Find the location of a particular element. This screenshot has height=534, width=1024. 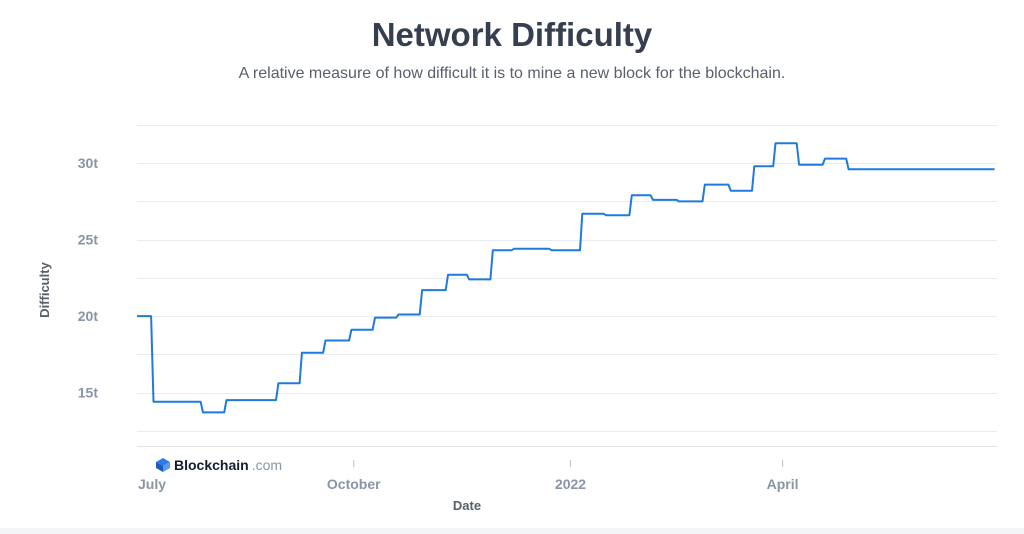

x-tick-label: October is located at coordinates (354, 484).